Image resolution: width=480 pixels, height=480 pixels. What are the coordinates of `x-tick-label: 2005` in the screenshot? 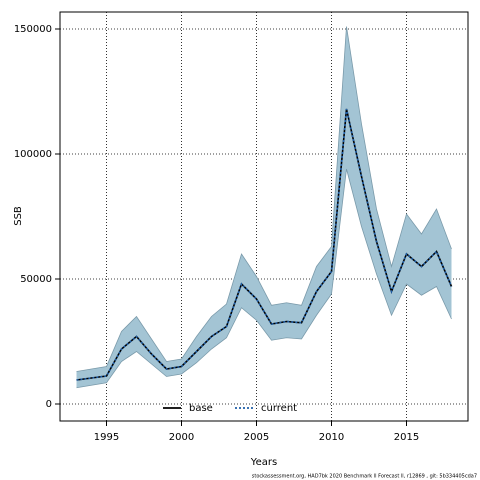 It's located at (256, 437).